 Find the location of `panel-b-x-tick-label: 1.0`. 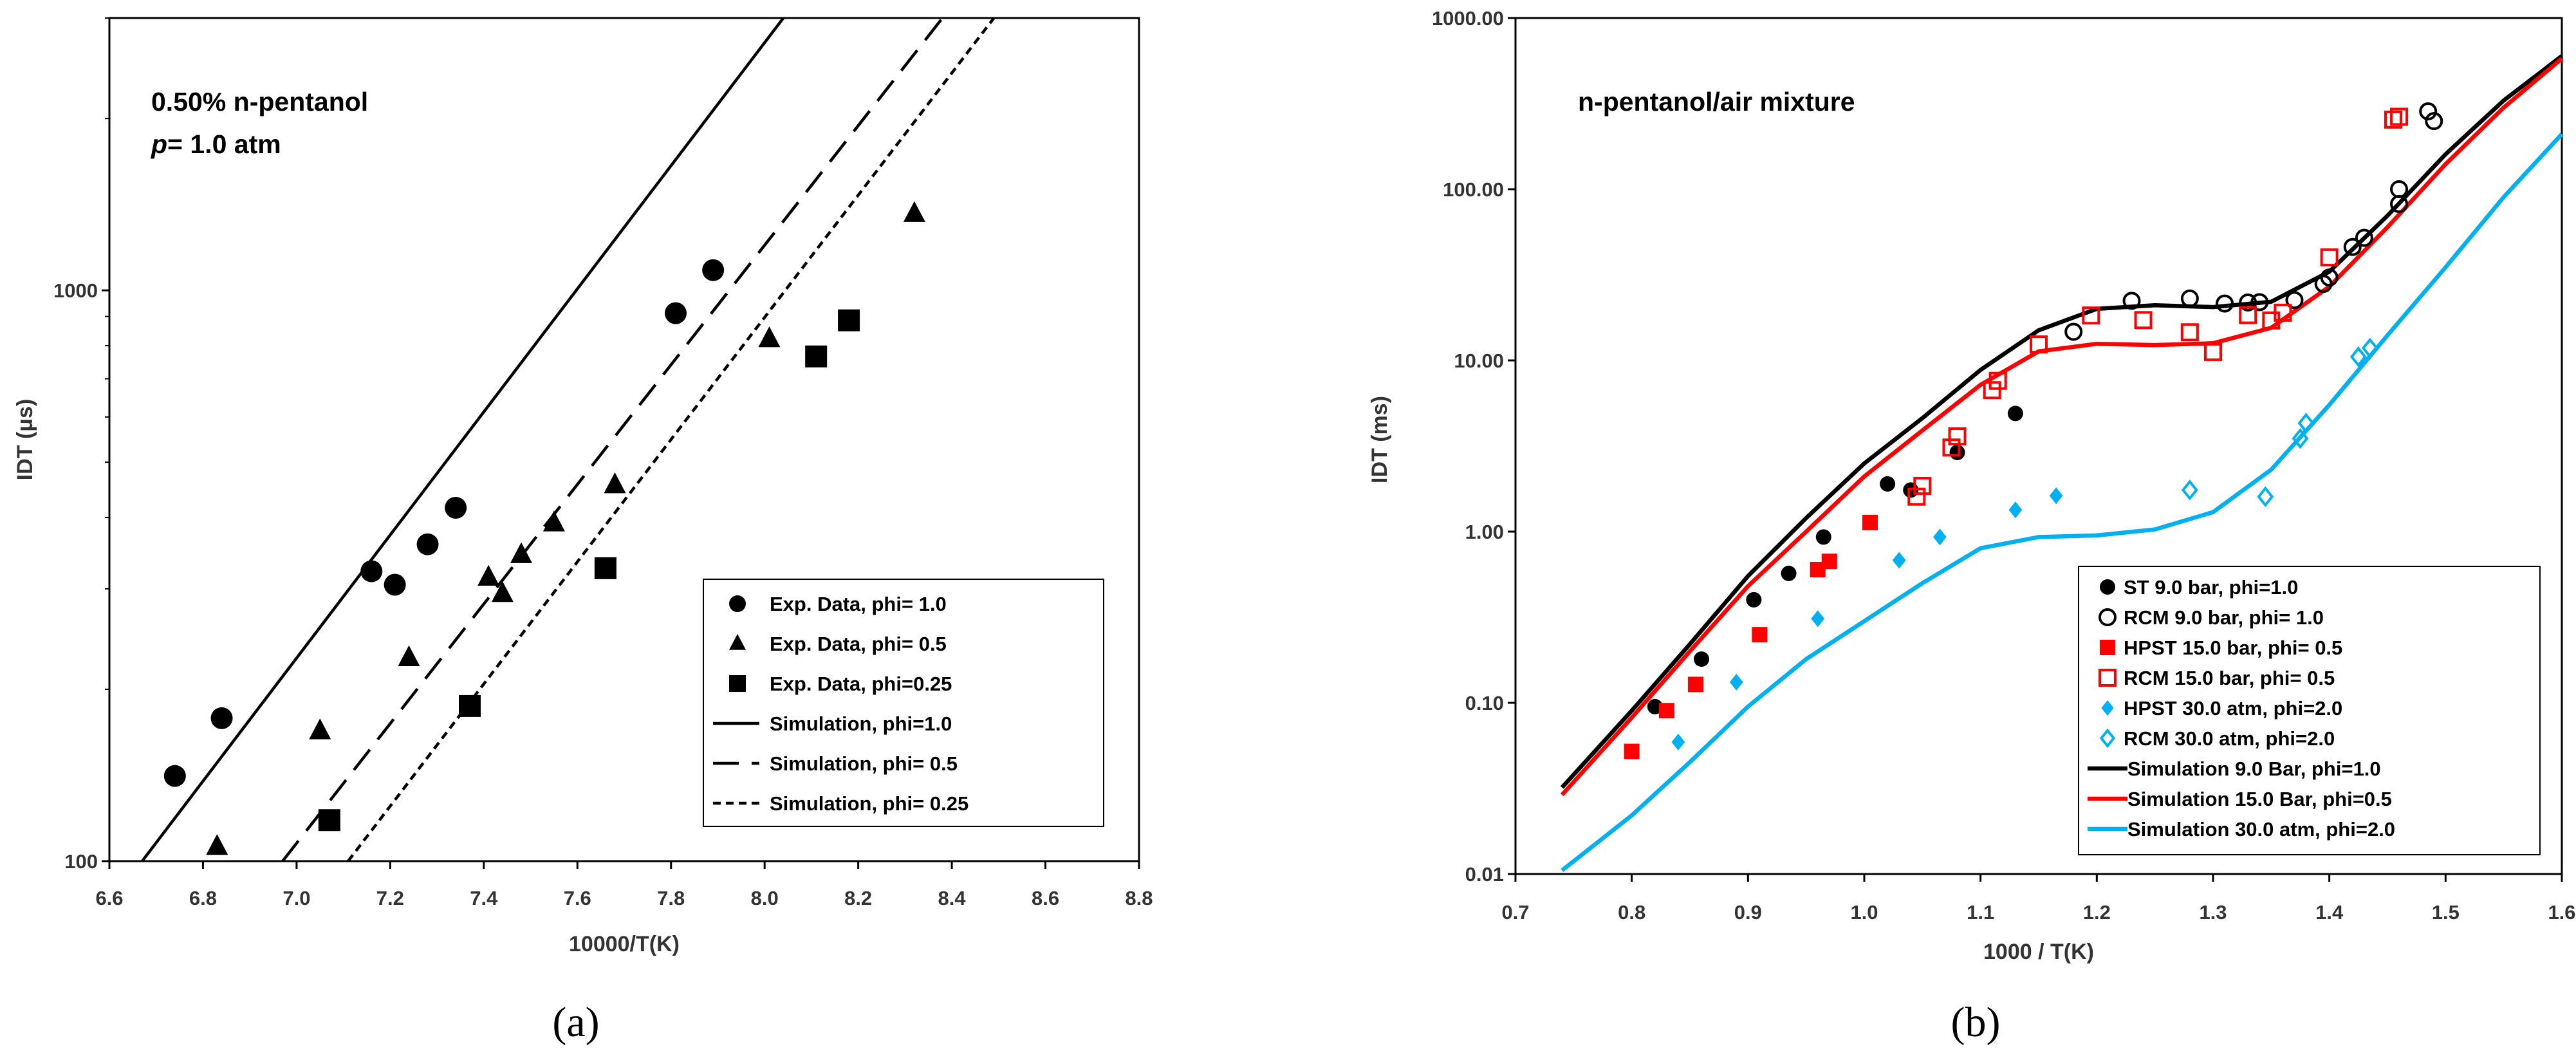

panel-b-x-tick-label: 1.0 is located at coordinates (1864, 912).